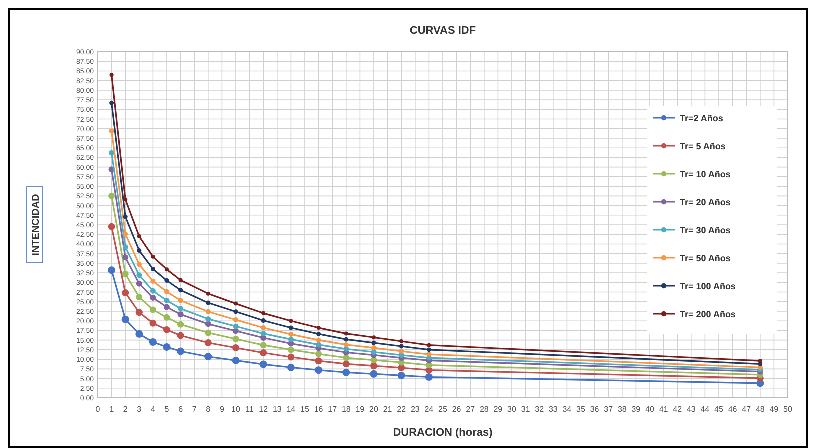 The image size is (817, 448). Describe the element at coordinates (153, 409) in the screenshot. I see `x-tick-label: 4` at that location.